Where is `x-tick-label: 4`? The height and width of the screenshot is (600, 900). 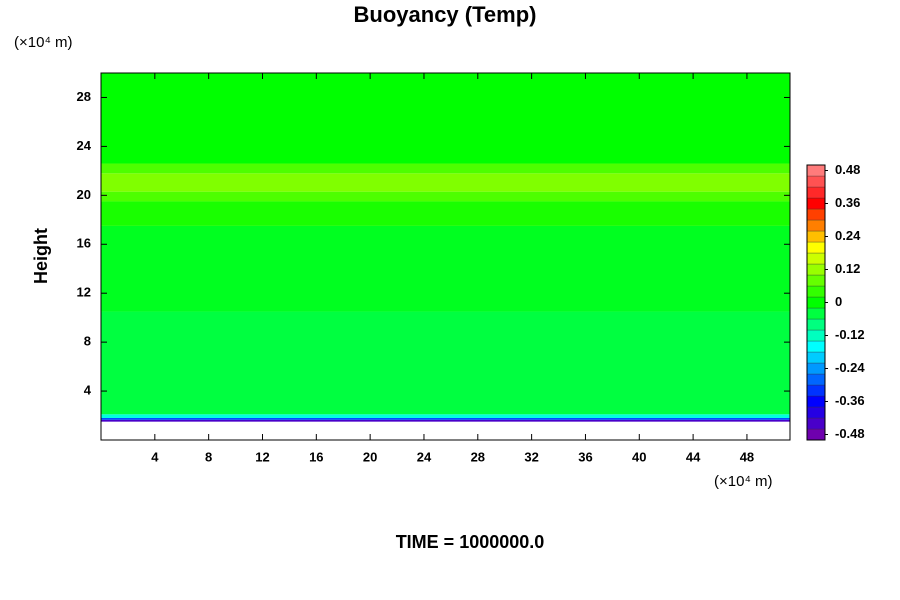
x-tick-label: 4 is located at coordinates (155, 456).